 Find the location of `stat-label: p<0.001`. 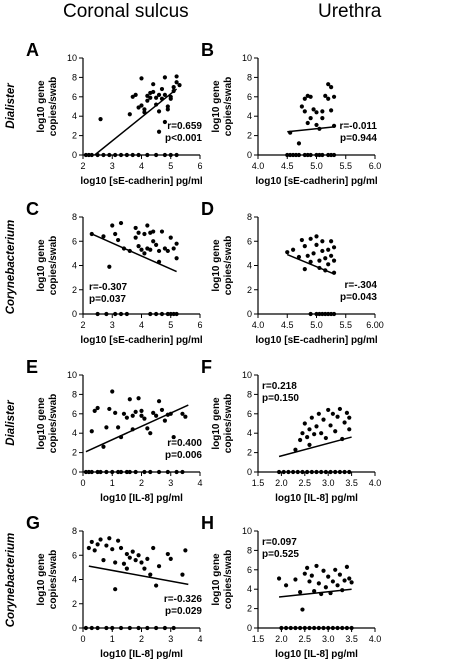

stat-label: p<0.001 is located at coordinates (183, 138).